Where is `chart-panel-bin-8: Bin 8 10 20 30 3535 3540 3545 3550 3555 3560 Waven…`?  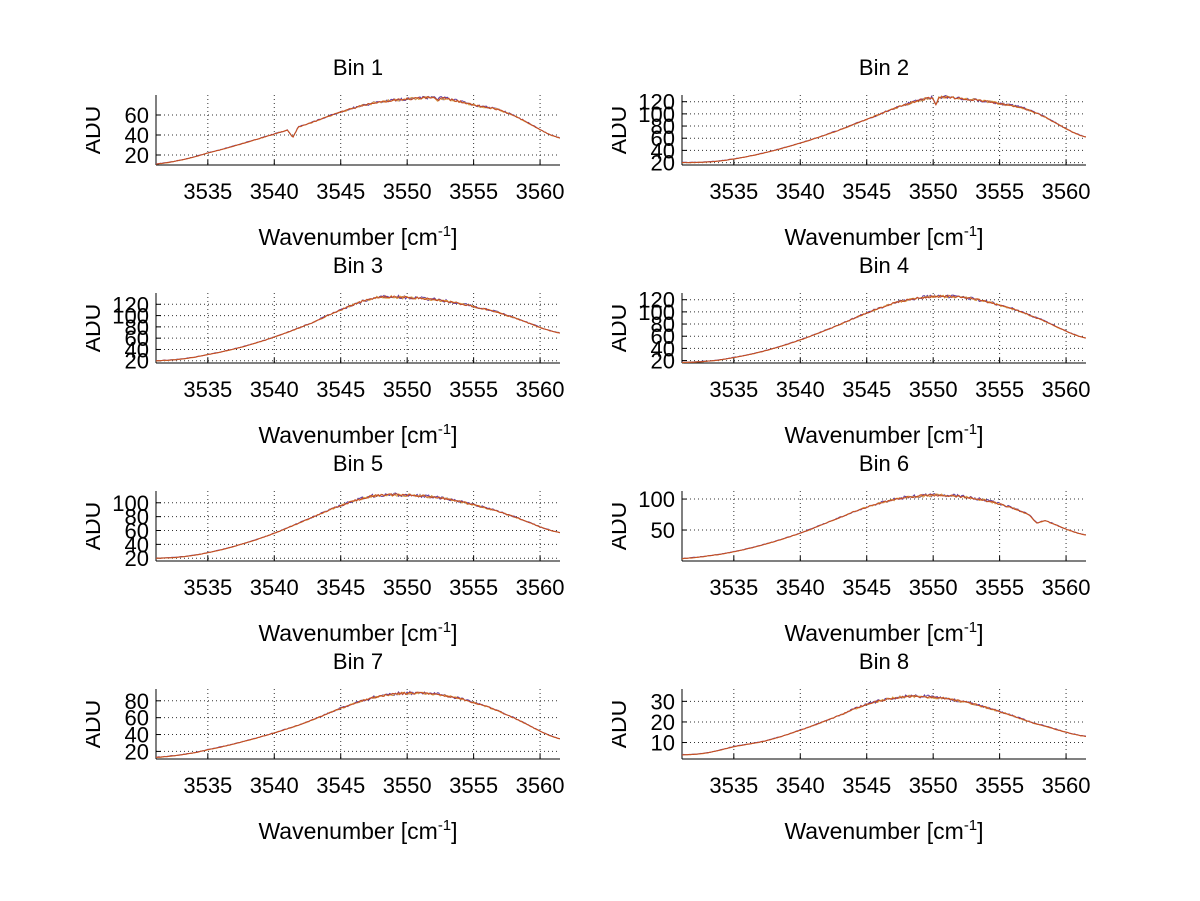 chart-panel-bin-8: Bin 8 10 20 30 3535 3540 3545 3550 3555 3560 Waven… is located at coordinates (850, 745).